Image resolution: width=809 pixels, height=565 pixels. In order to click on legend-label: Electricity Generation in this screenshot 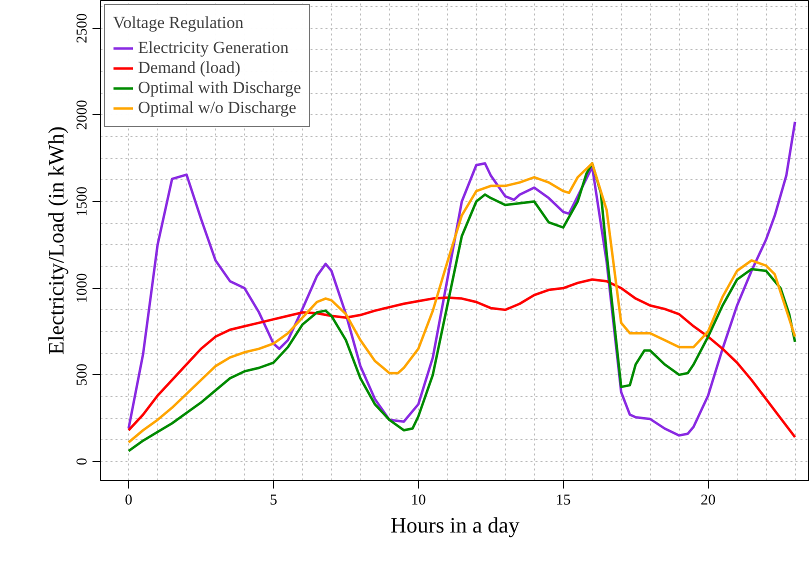, I will do `click(213, 48)`.